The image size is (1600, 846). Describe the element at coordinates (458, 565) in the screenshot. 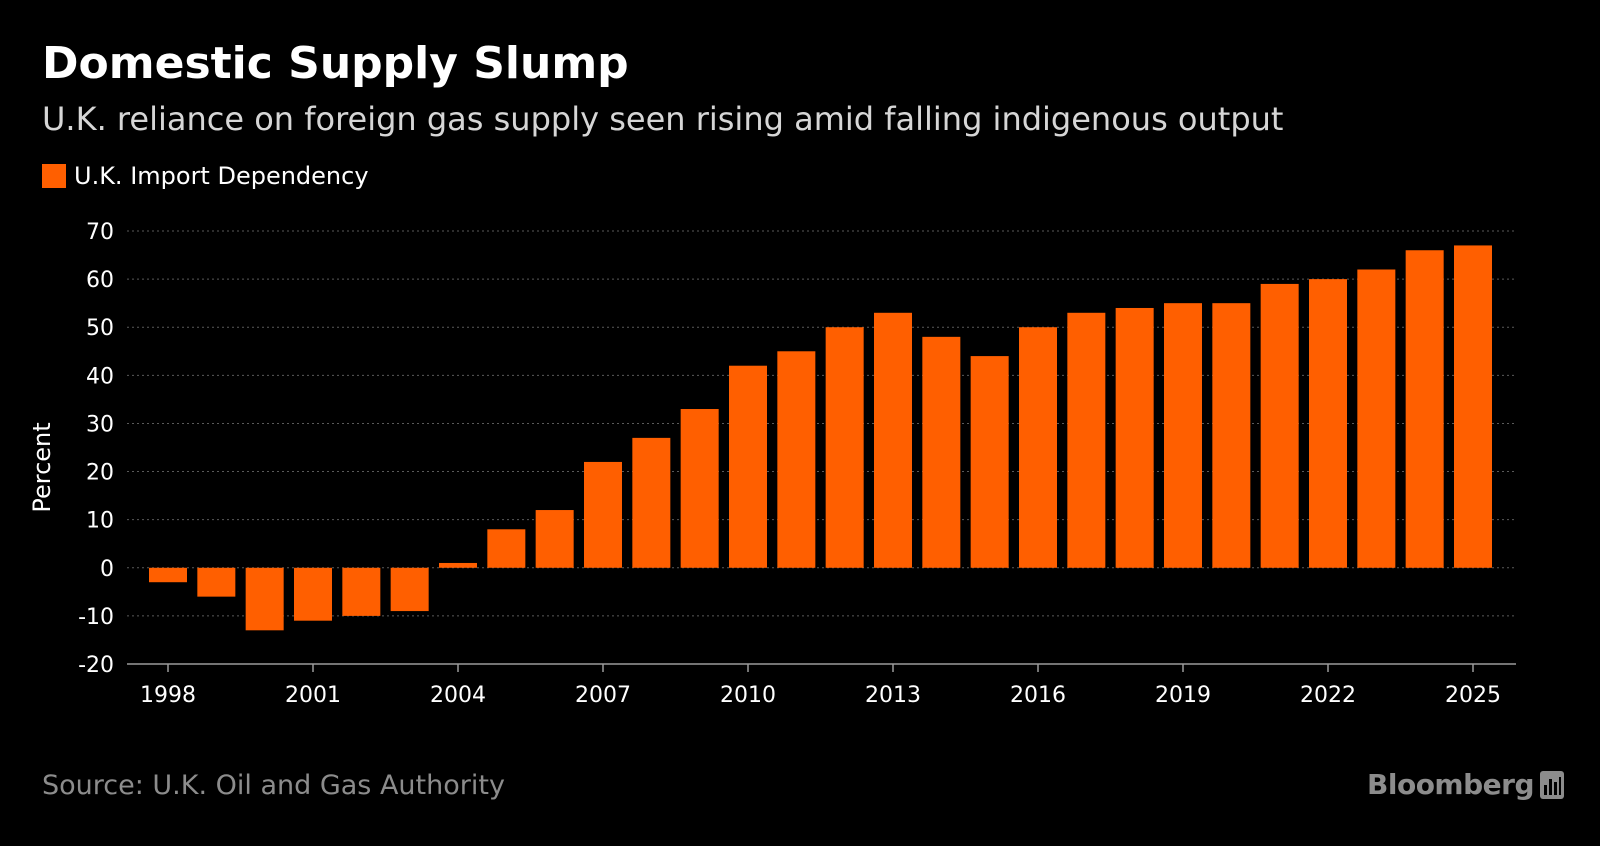

I see `bar-2004` at that location.